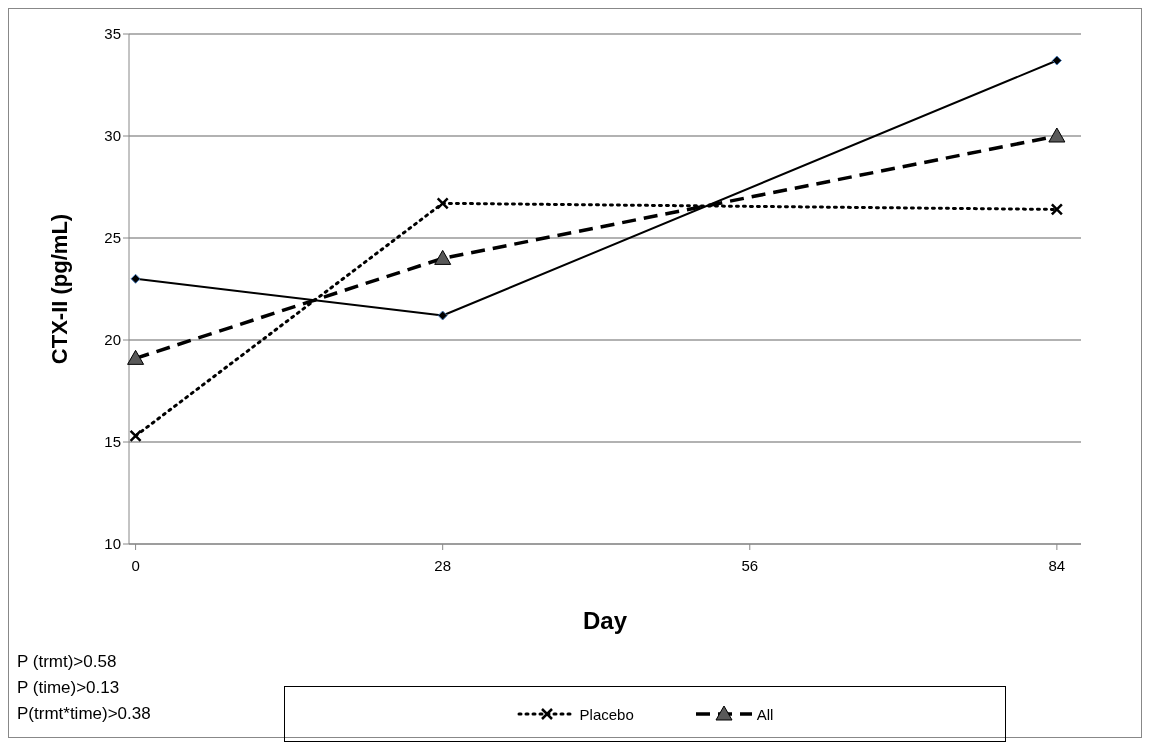 Image resolution: width=1150 pixels, height=747 pixels. What do you see at coordinates (69, 688) in the screenshot?
I see `text: P (time)>0.13` at bounding box center [69, 688].